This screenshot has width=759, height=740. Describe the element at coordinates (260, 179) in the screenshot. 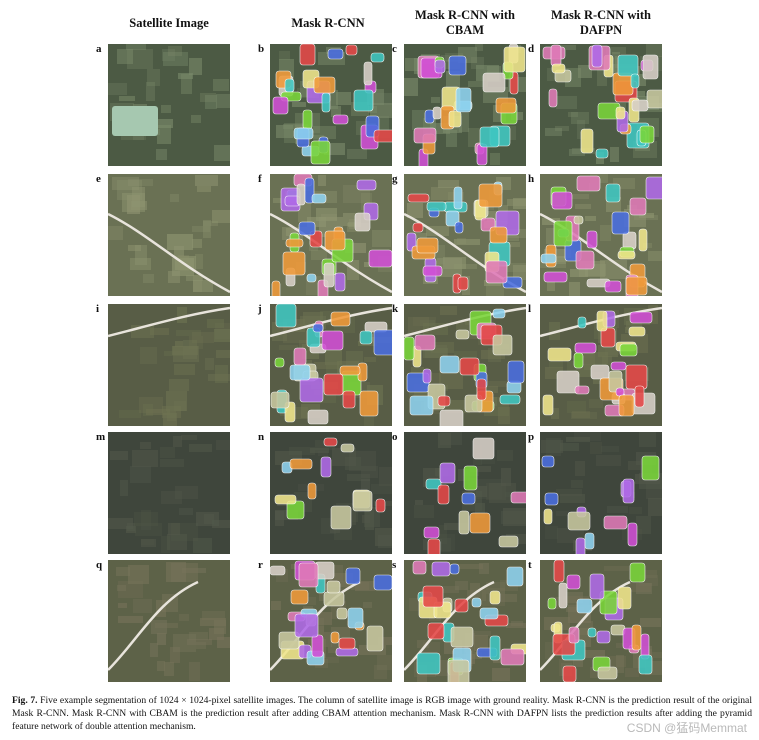

I see `panel-label: f` at that location.